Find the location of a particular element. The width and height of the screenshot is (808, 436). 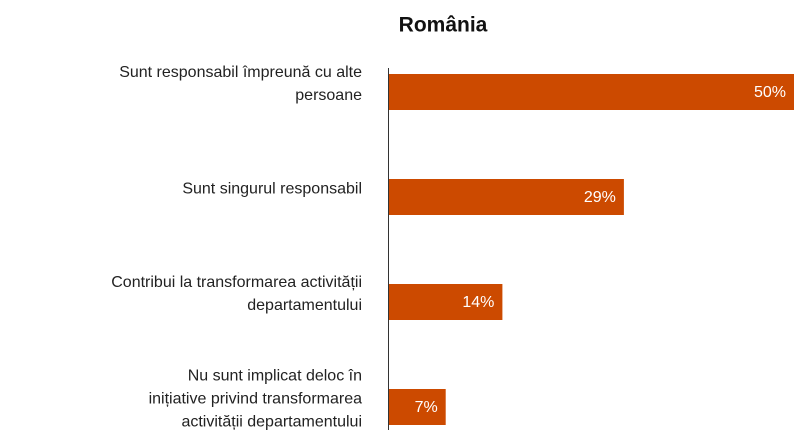

category-label: Sunt singurul responsabil is located at coordinates (272, 189).